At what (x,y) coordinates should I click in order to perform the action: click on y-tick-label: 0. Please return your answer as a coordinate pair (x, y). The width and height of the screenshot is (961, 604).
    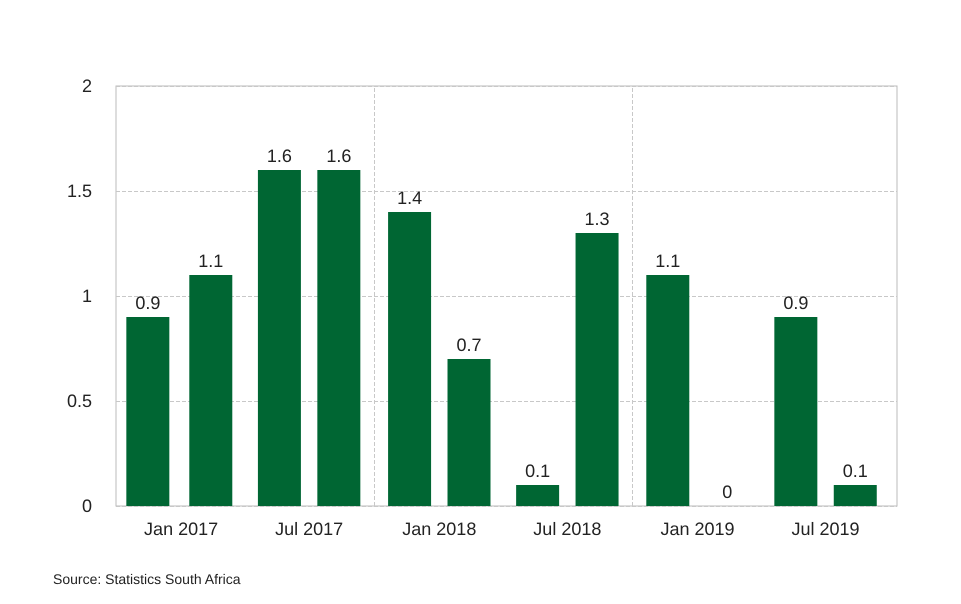
    Looking at the image, I should click on (87, 506).